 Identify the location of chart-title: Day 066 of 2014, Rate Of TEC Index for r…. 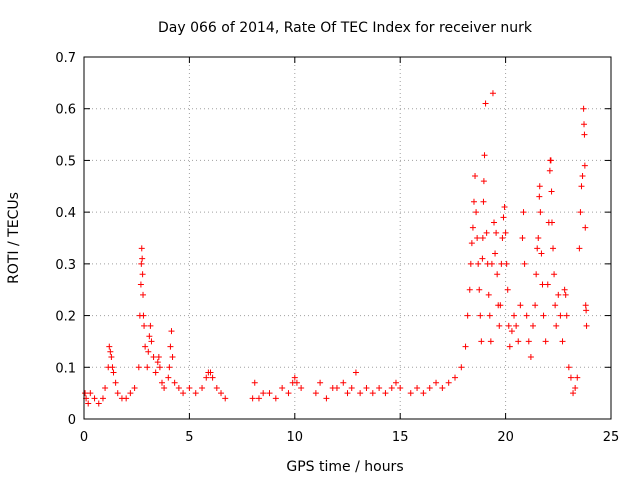
(345, 28).